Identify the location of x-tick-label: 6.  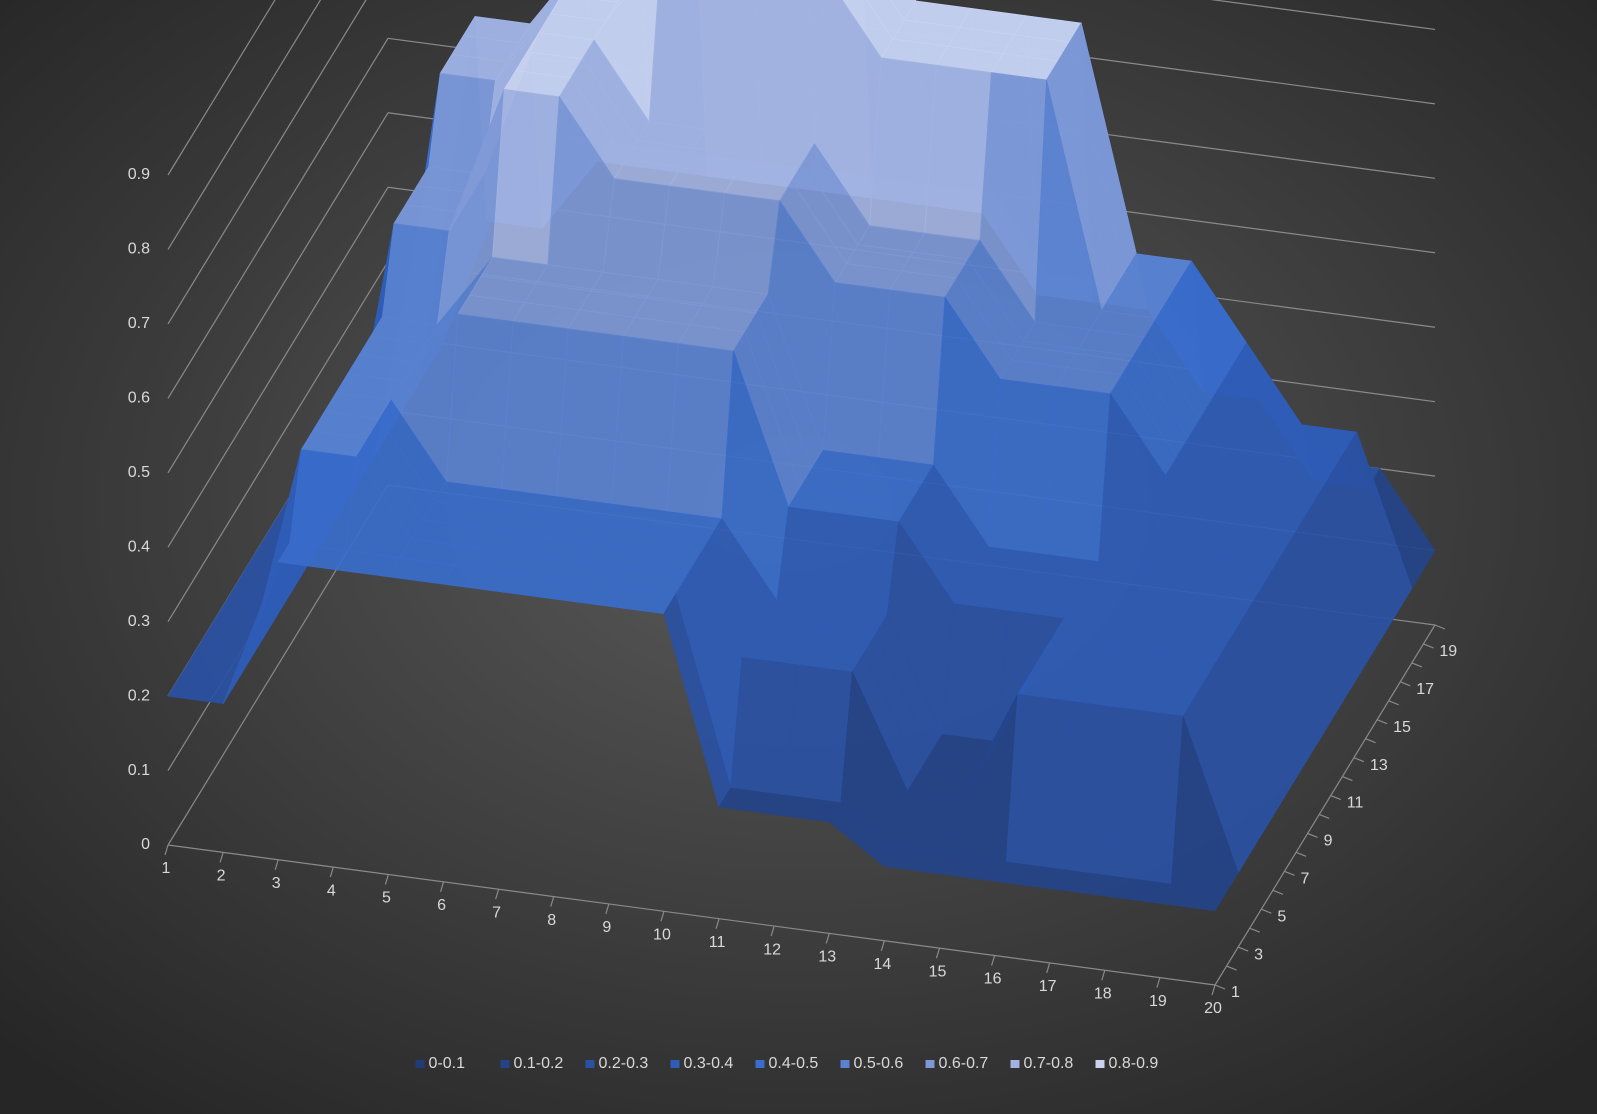
(441, 905).